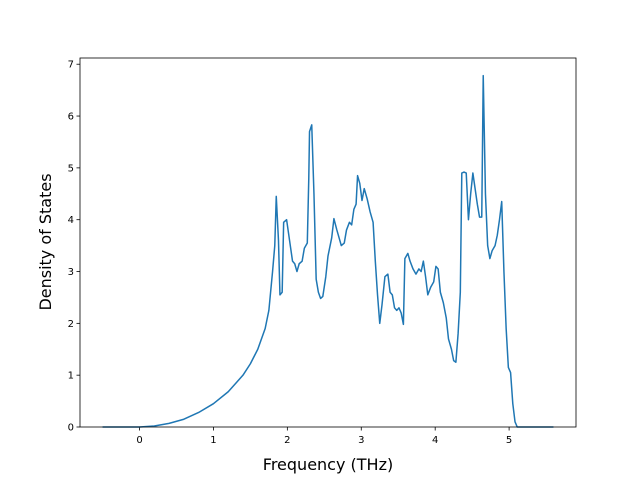 This screenshot has height=480, width=640. What do you see at coordinates (361, 440) in the screenshot?
I see `x-tick-label: 3` at bounding box center [361, 440].